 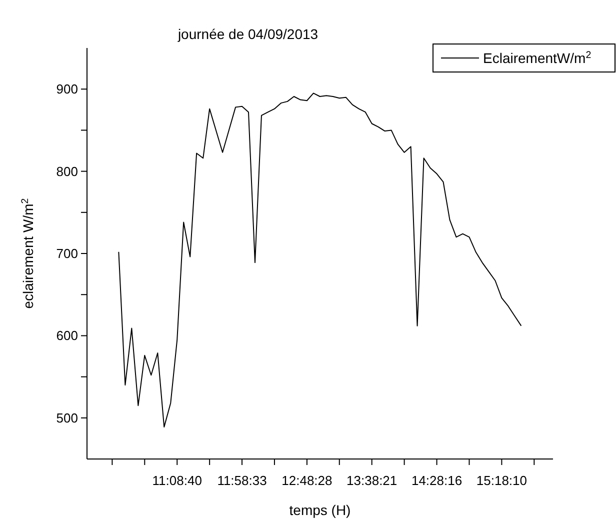 What do you see at coordinates (67, 336) in the screenshot?
I see `y-tick-label: 600` at bounding box center [67, 336].